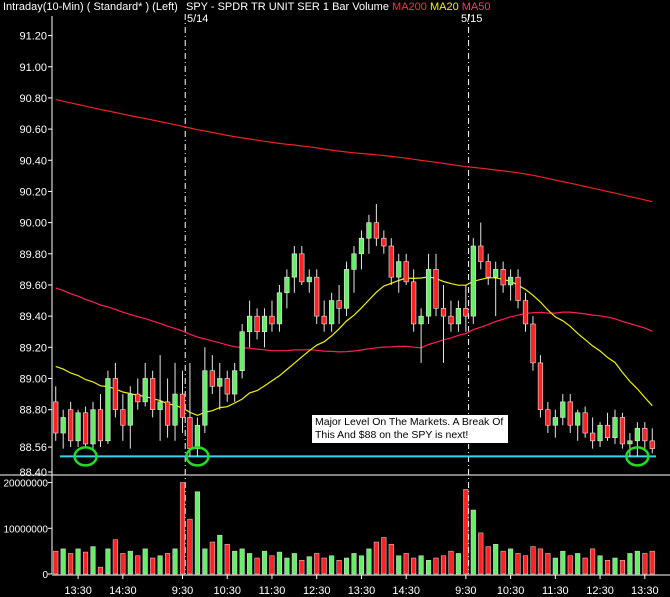 This screenshot has height=597, width=670. I want to click on price-tick-label: 89.60, so click(33, 286).